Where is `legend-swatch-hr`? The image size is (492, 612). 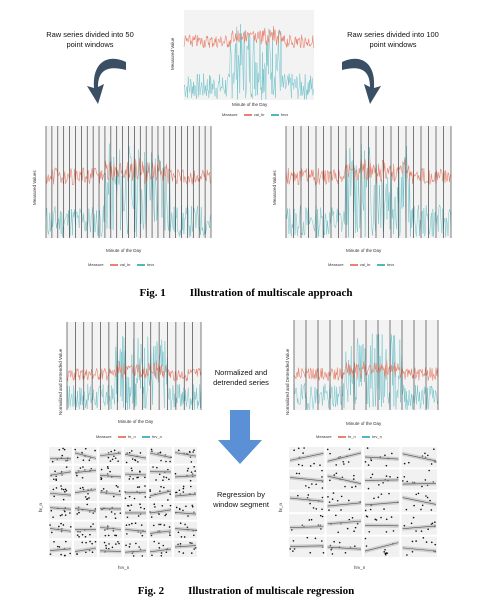
legend-swatch-hr is located at coordinates (341, 437).